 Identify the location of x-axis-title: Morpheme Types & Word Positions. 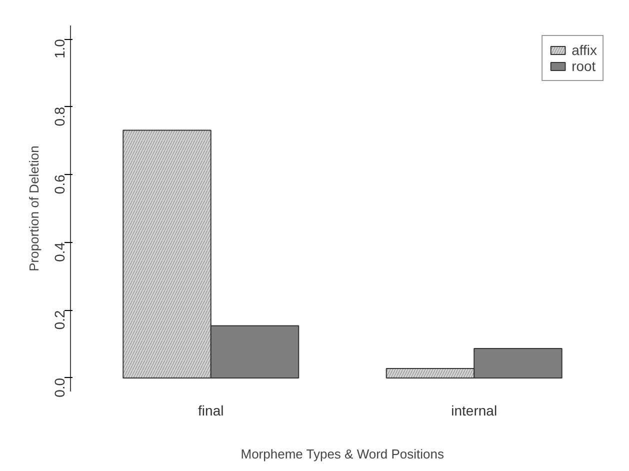
(342, 454).